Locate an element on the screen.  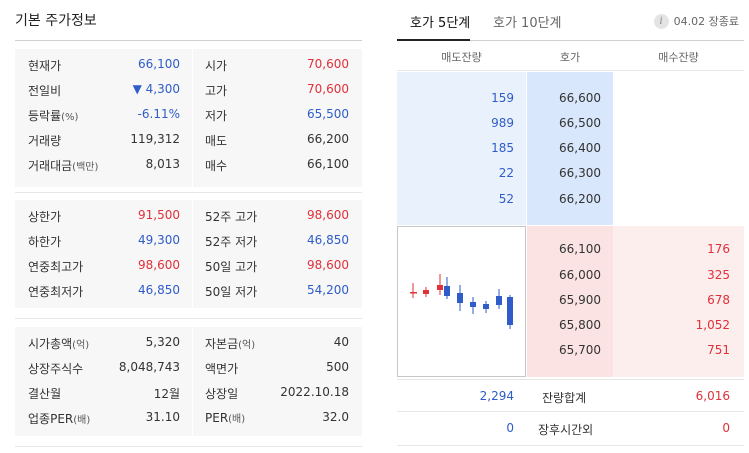
info-value-text: 66,100 is located at coordinates (159, 64).